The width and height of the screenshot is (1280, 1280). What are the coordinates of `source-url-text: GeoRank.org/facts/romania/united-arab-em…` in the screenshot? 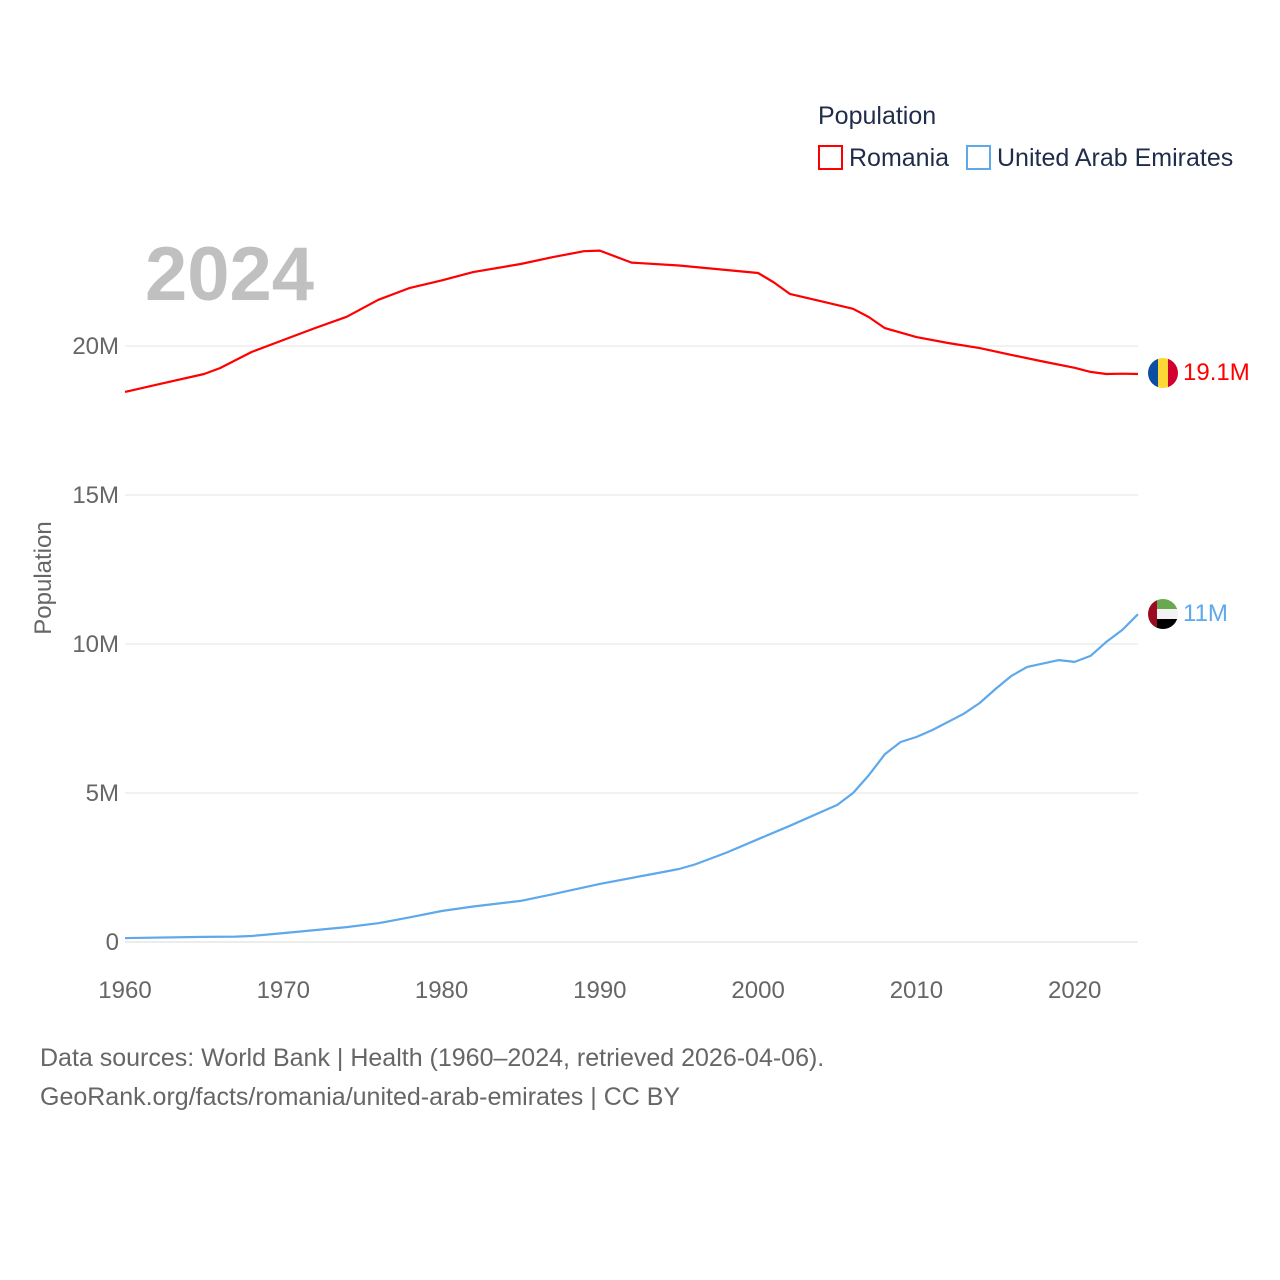 It's located at (360, 1097).